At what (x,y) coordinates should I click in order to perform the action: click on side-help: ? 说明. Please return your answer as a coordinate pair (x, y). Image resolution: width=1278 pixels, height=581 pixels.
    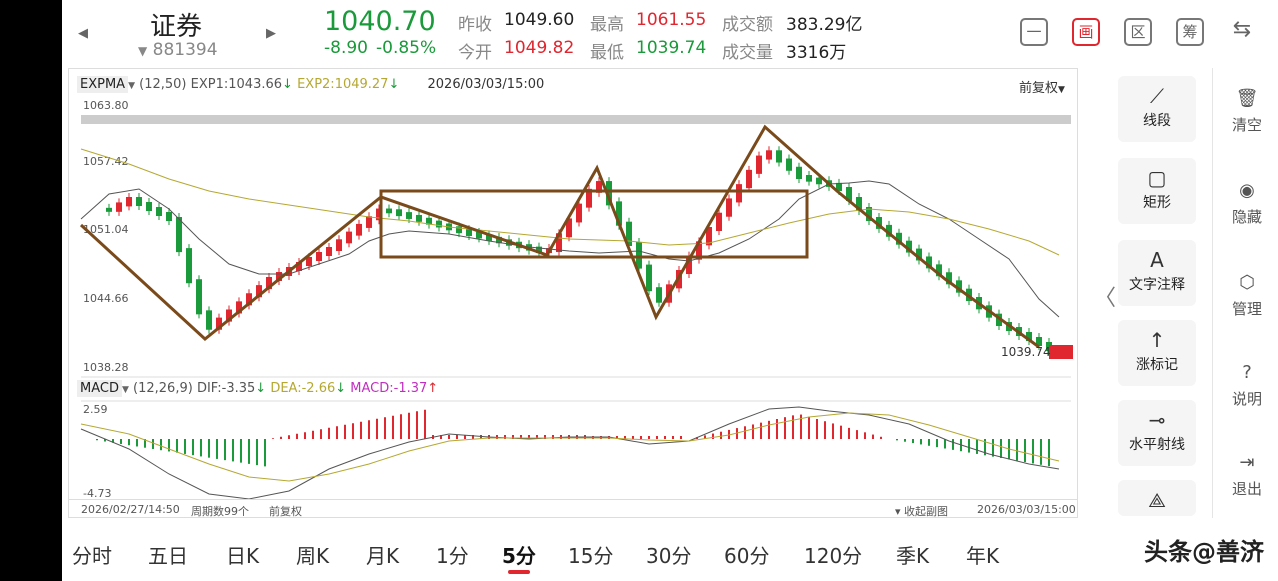
    Looking at the image, I should click on (1247, 385).